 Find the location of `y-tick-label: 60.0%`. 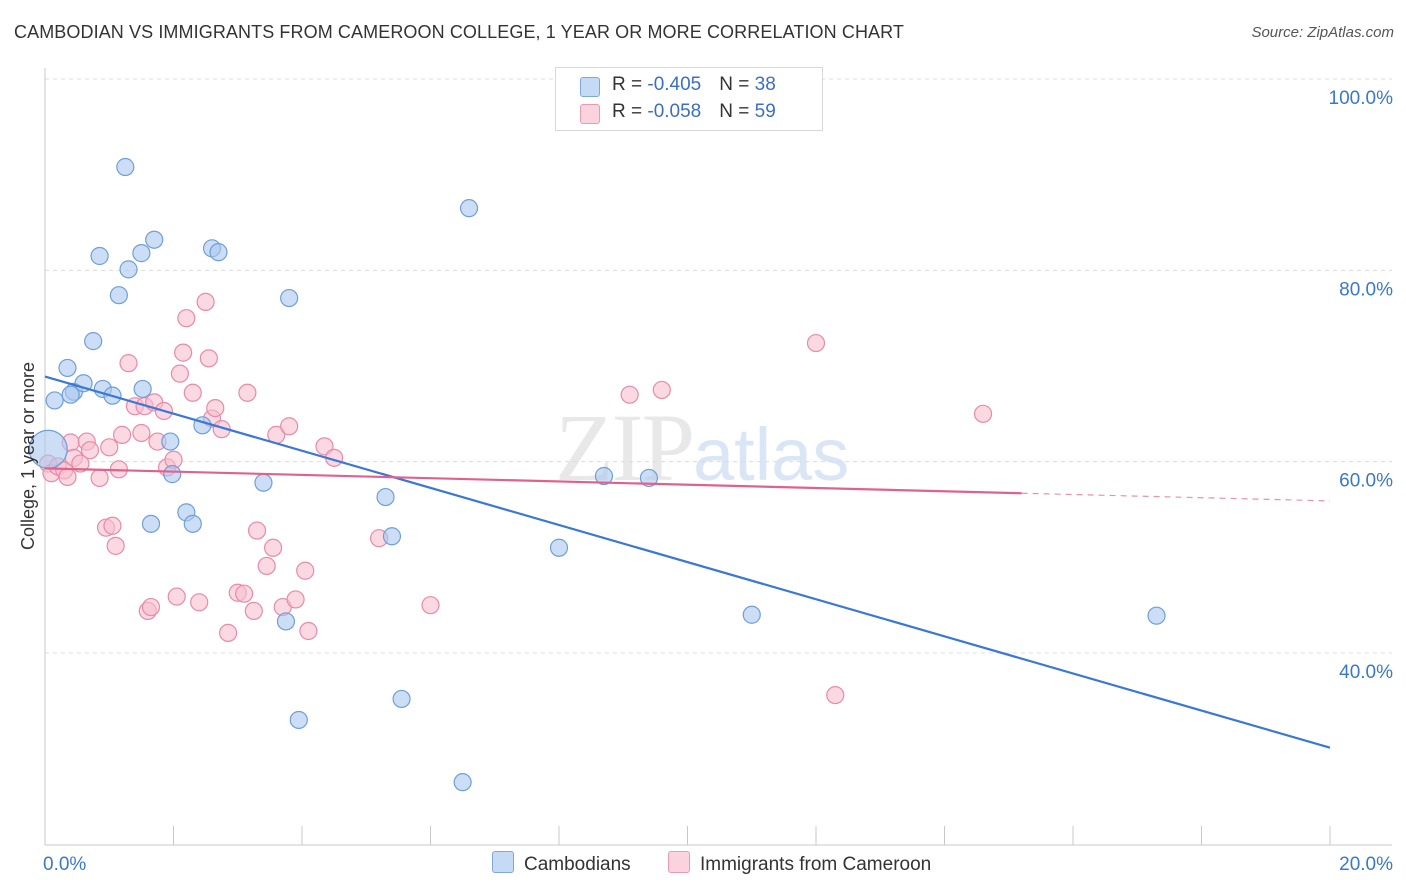

y-tick-label: 60.0% is located at coordinates (1366, 481).